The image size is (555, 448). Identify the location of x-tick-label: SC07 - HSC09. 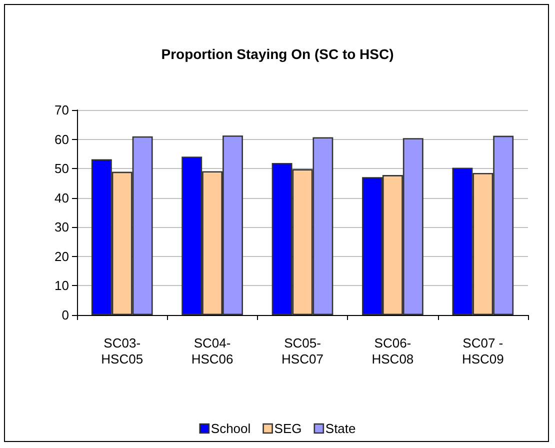
(483, 351).